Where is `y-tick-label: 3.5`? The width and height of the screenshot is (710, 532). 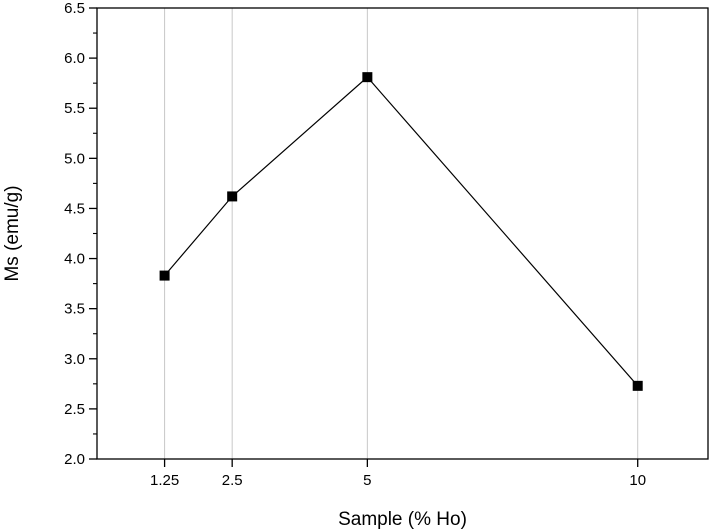 y-tick-label: 3.5 is located at coordinates (74, 309).